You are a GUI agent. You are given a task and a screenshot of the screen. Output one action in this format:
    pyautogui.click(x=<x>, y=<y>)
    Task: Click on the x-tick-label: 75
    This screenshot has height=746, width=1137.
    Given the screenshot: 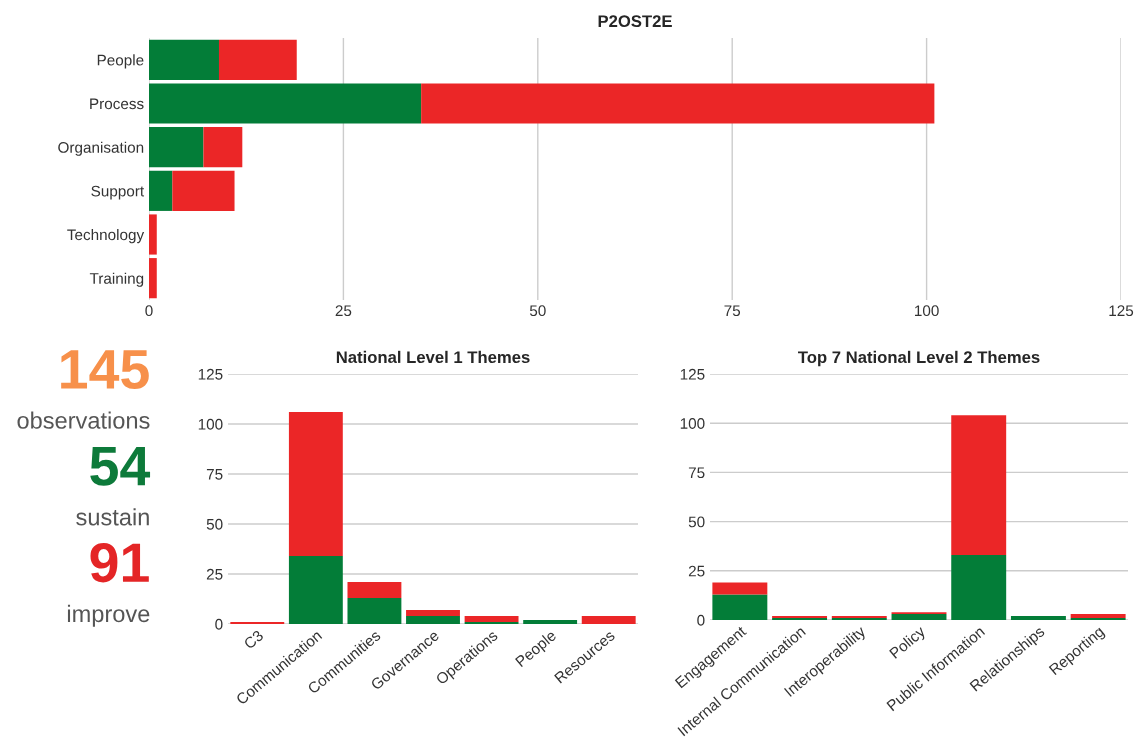 What is the action you would take?
    pyautogui.click(x=732, y=311)
    